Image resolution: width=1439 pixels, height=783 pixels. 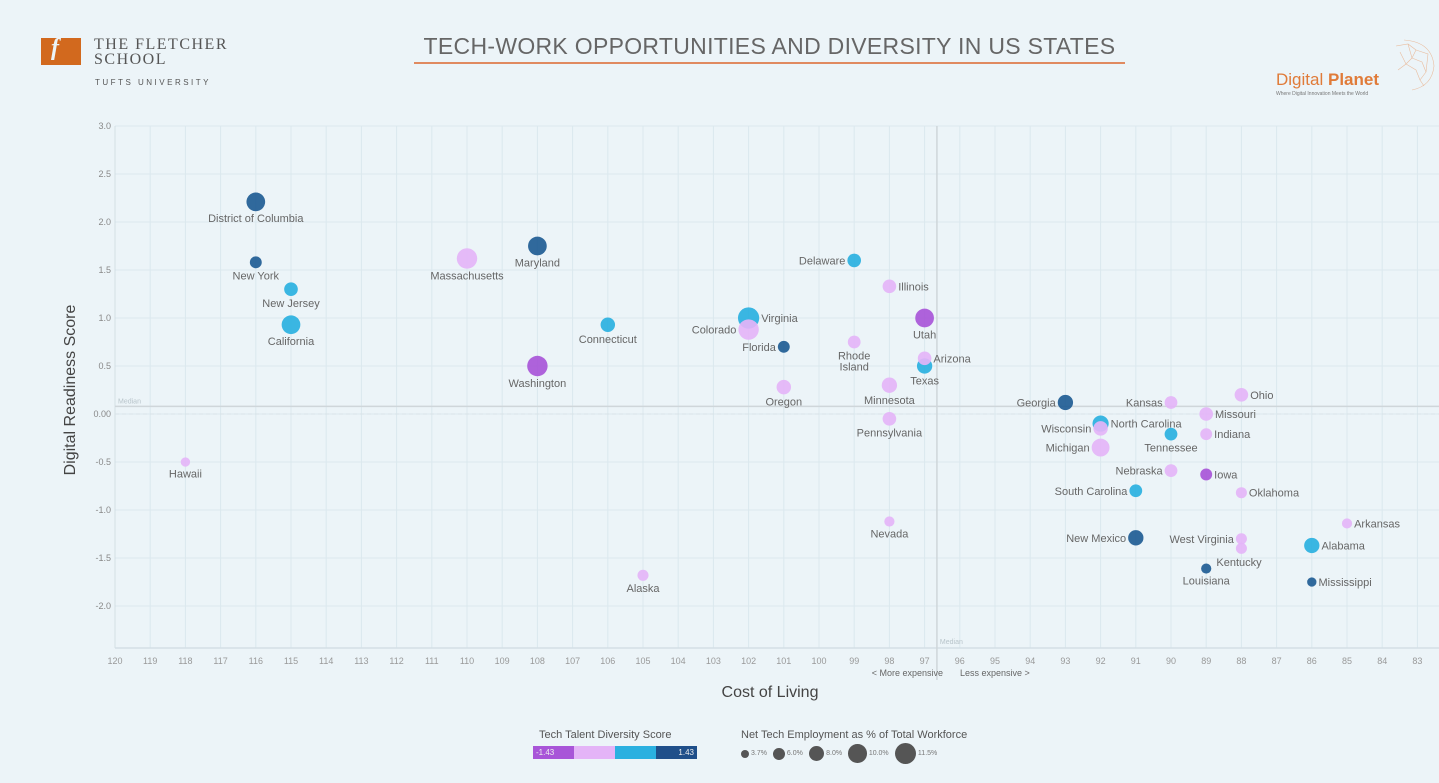 I want to click on point-label-line: Kentucky, so click(x=1239, y=563).